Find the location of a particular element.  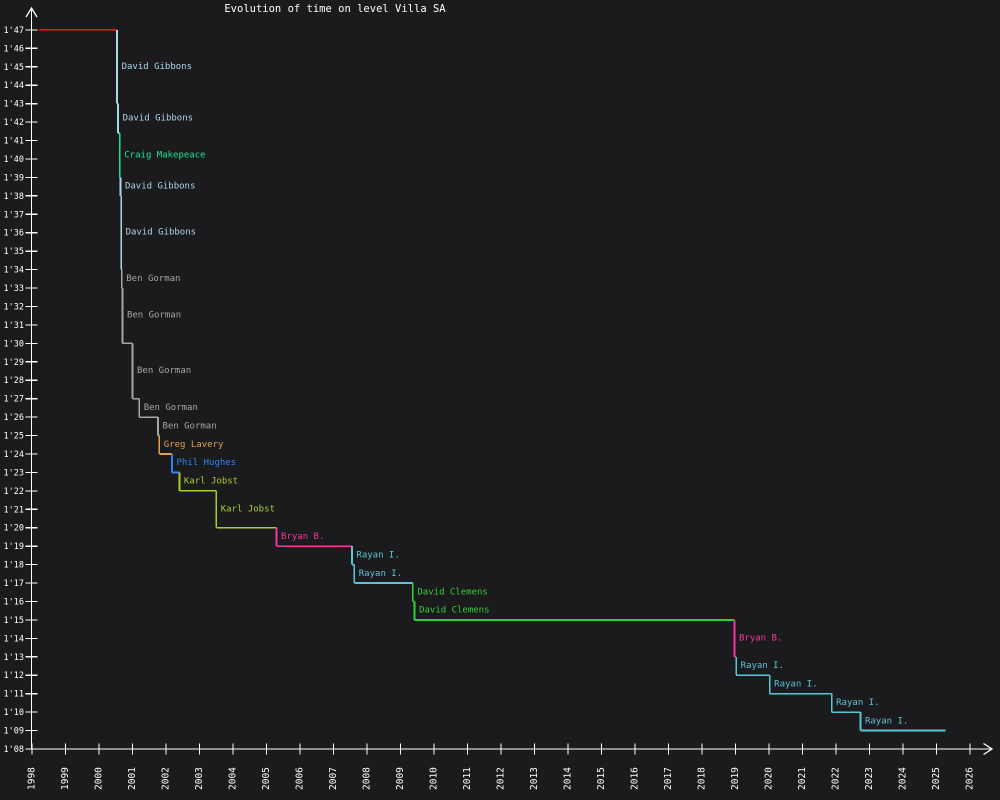

x-tick-label: 2006 is located at coordinates (300, 778).